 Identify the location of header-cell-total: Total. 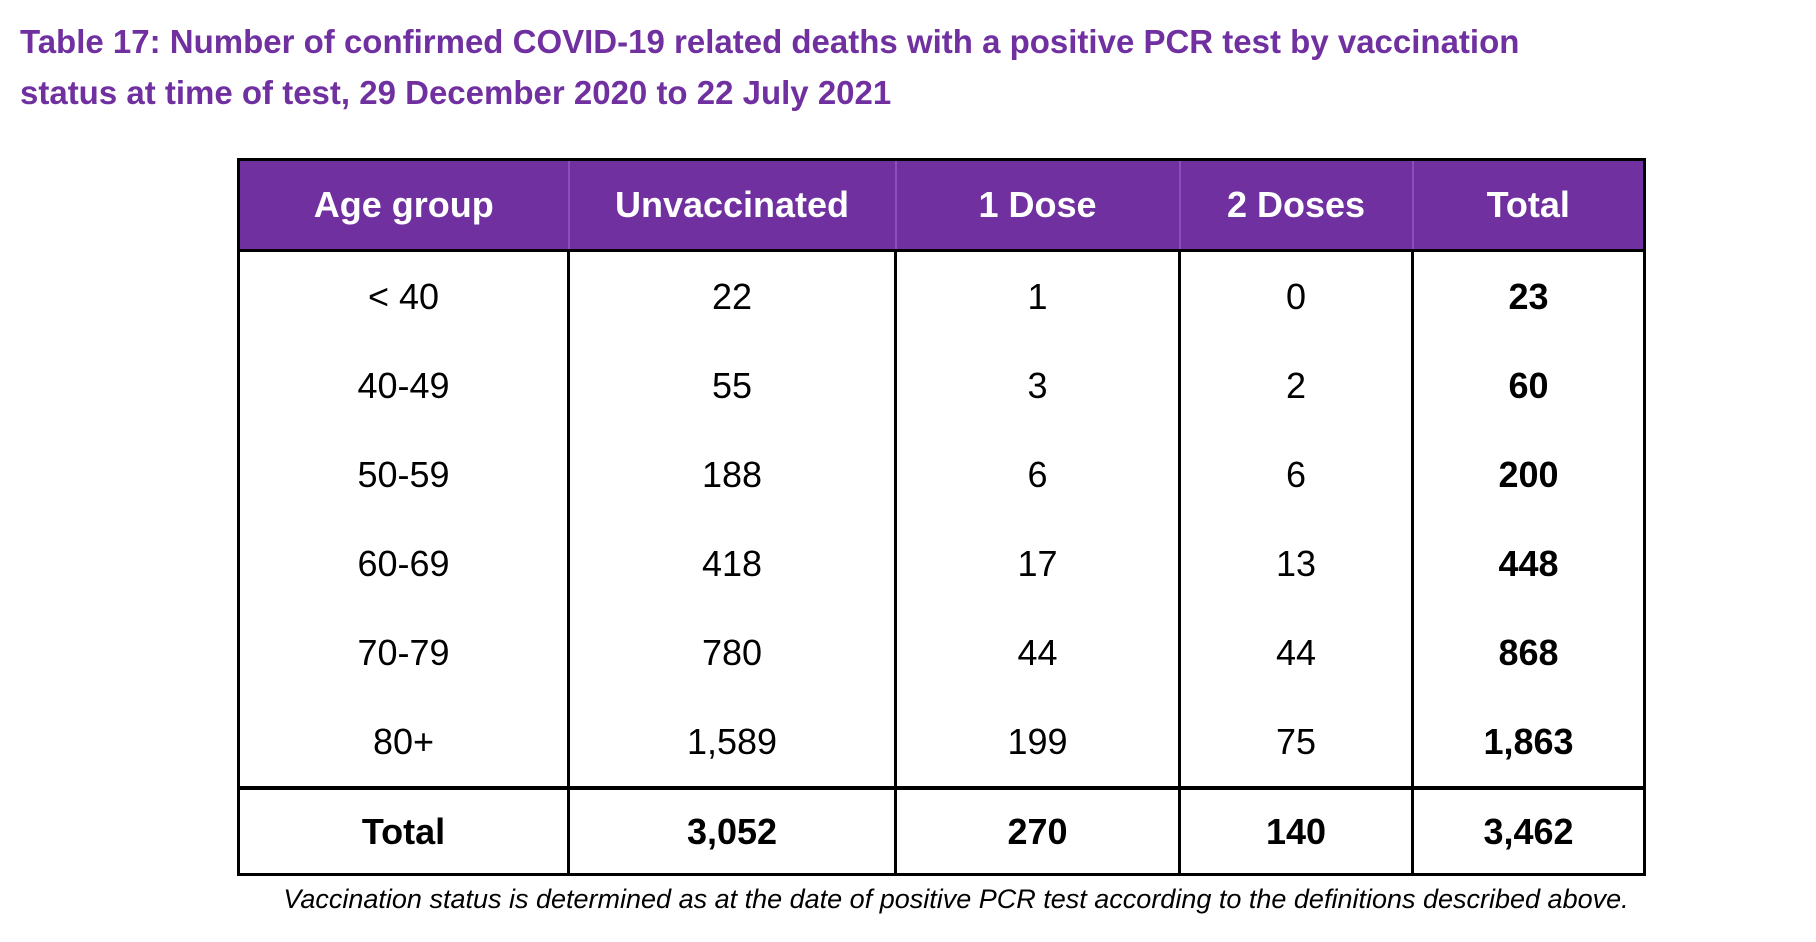
(1528, 205).